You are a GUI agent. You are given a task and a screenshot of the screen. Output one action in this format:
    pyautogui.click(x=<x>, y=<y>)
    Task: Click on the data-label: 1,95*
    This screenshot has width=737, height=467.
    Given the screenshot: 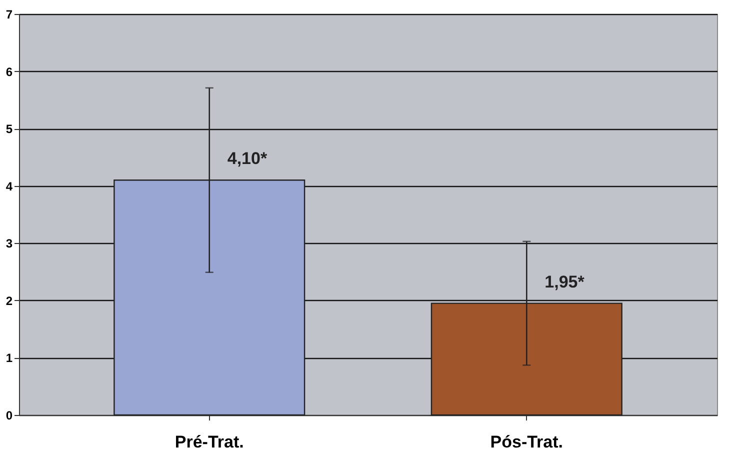 What is the action you would take?
    pyautogui.click(x=564, y=282)
    